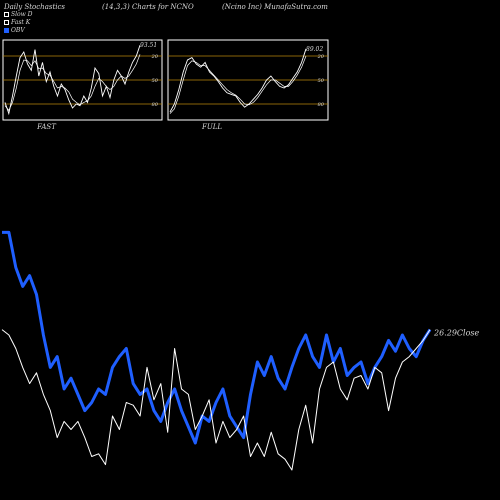  I want to click on legend-swatch-slow-d, so click(6, 14).